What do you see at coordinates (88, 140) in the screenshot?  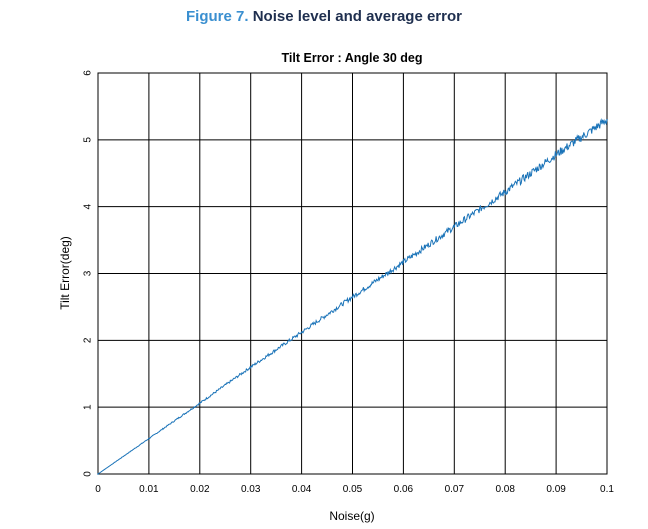 I see `y-tick-label: 5` at bounding box center [88, 140].